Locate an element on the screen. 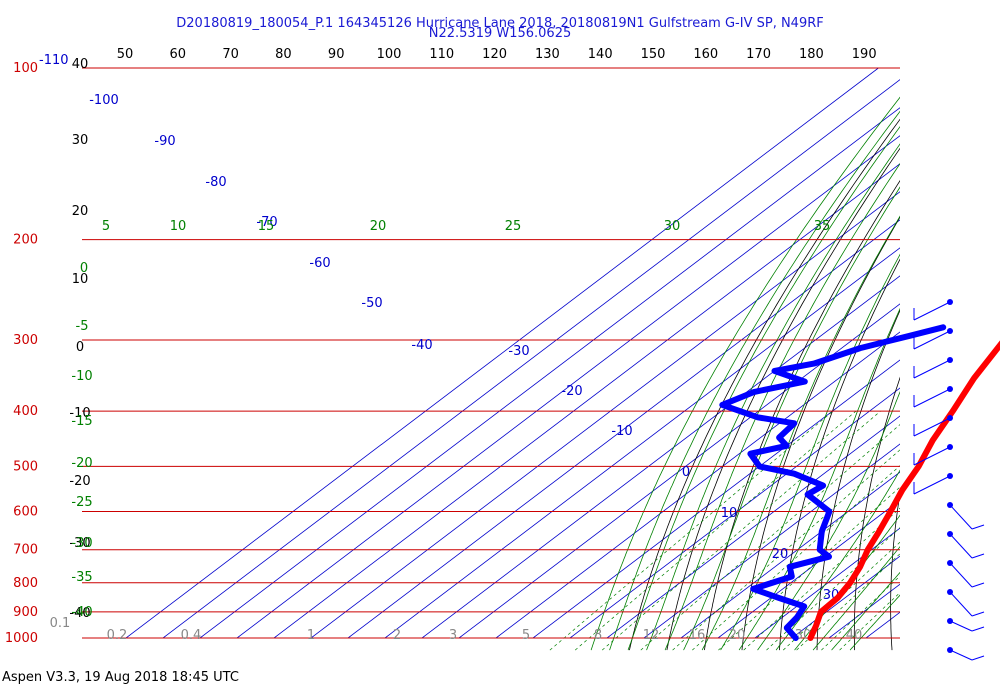  left-axis-label: 20 is located at coordinates (80, 211).